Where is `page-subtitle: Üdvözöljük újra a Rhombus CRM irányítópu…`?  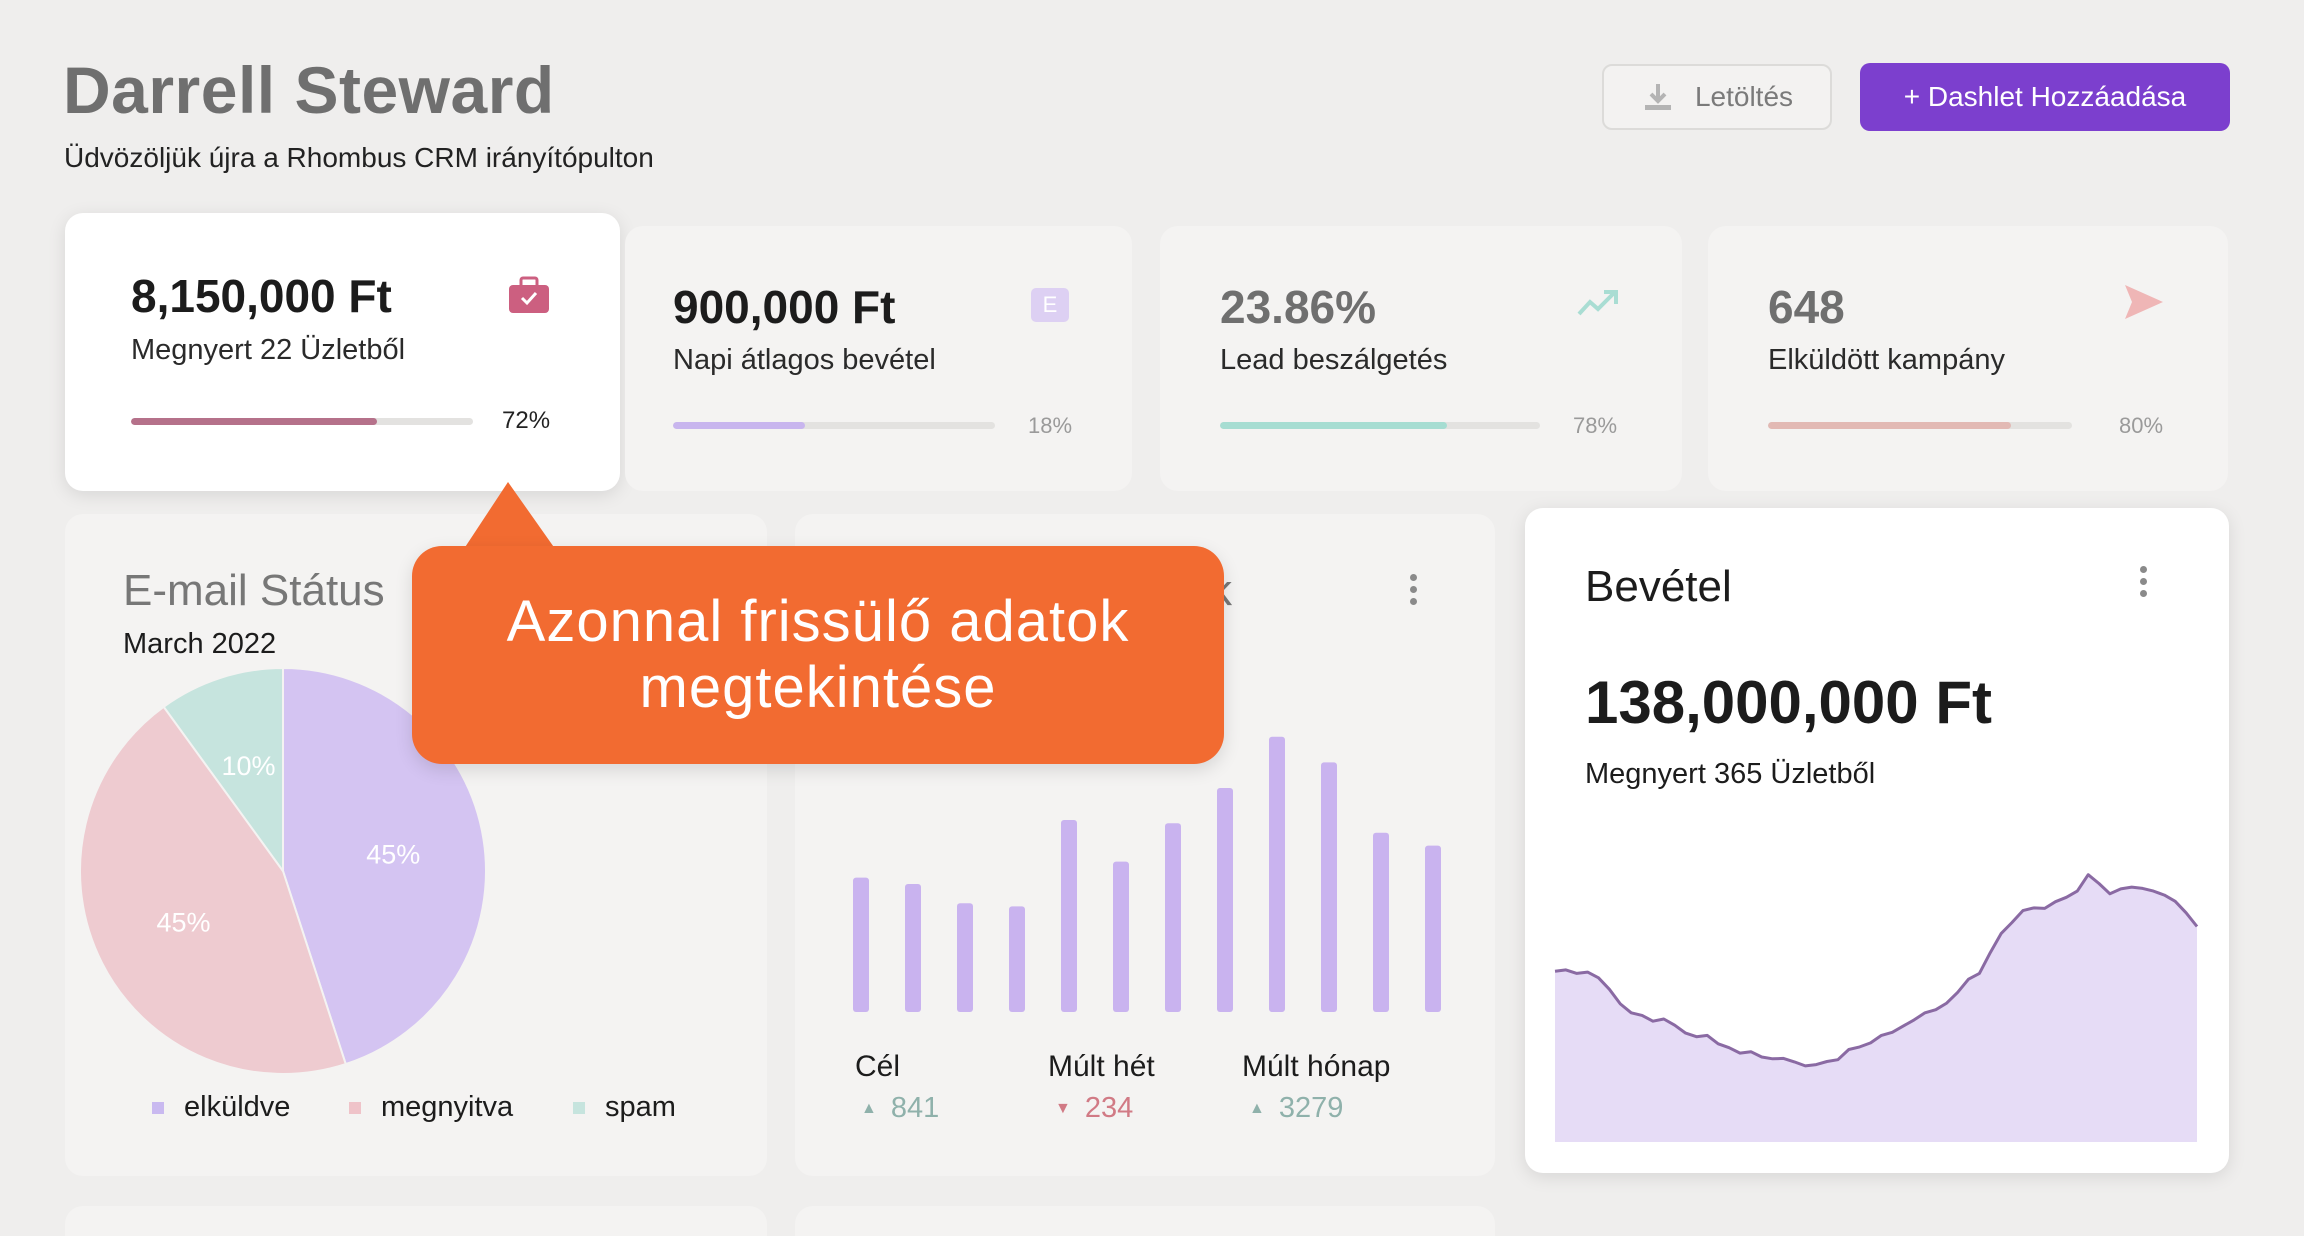 page-subtitle: Üdvözöljük újra a Rhombus CRM irányítópu… is located at coordinates (359, 157).